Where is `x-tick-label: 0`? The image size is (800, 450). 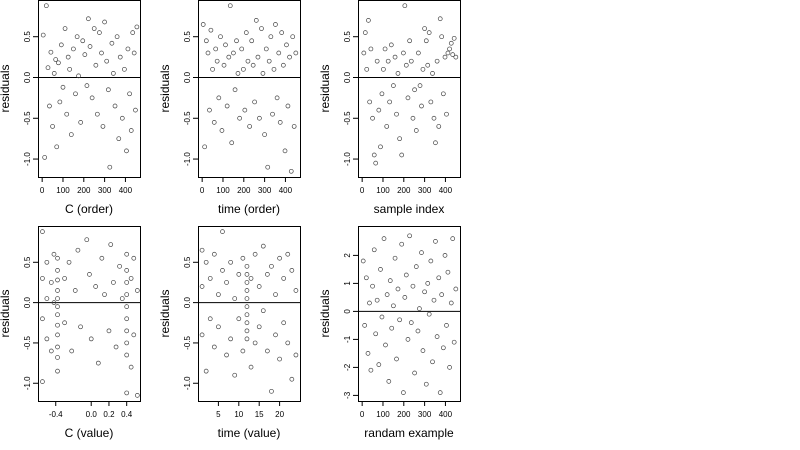 x-tick-label: 0 is located at coordinates (202, 190).